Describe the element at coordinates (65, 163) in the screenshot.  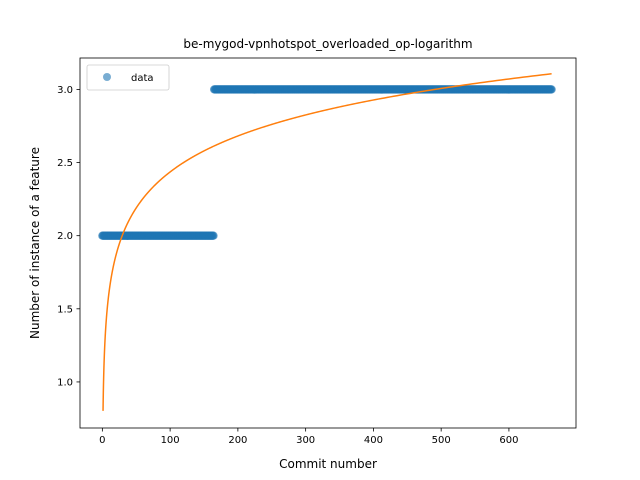
I see `y-tick-label: 2.5` at that location.